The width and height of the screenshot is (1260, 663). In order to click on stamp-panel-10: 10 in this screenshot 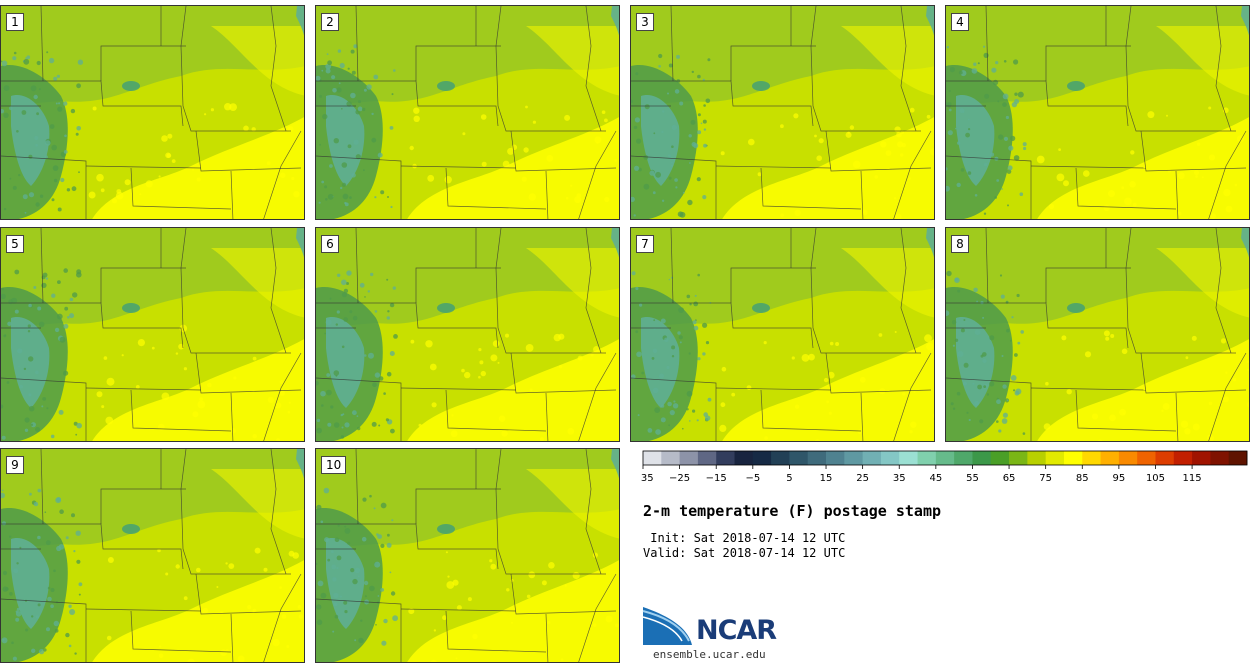, I will do `click(467, 555)`.